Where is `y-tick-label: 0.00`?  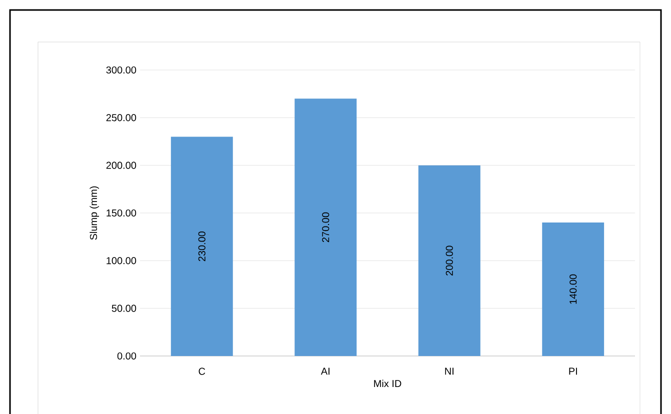 y-tick-label: 0.00 is located at coordinates (126, 356).